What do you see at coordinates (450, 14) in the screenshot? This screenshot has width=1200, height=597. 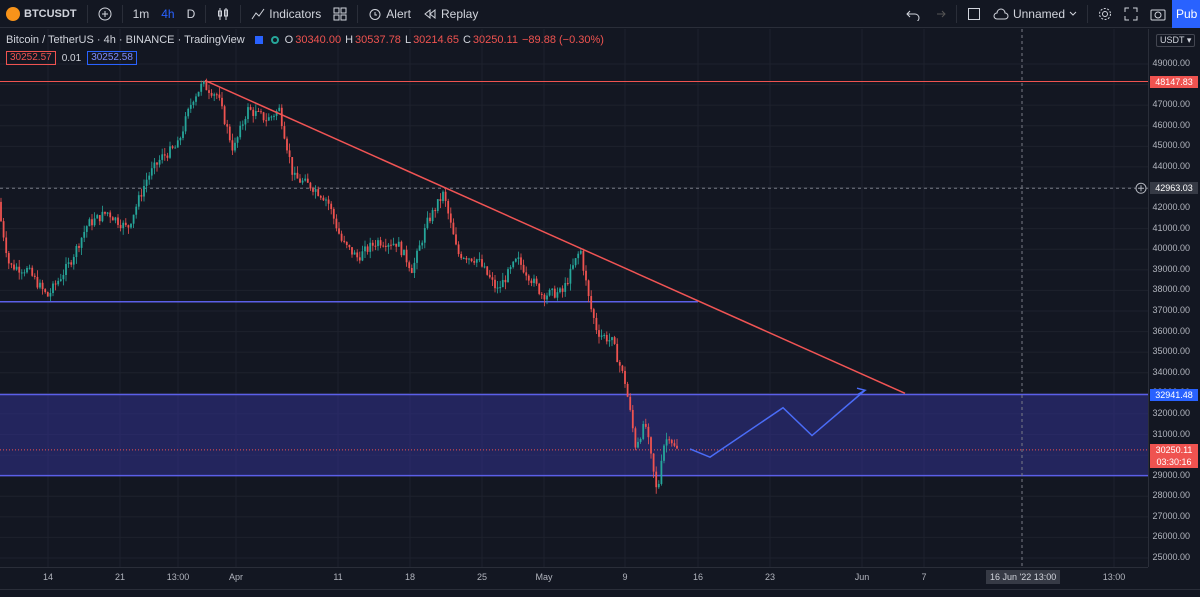 I see `replay-button: Replay` at bounding box center [450, 14].